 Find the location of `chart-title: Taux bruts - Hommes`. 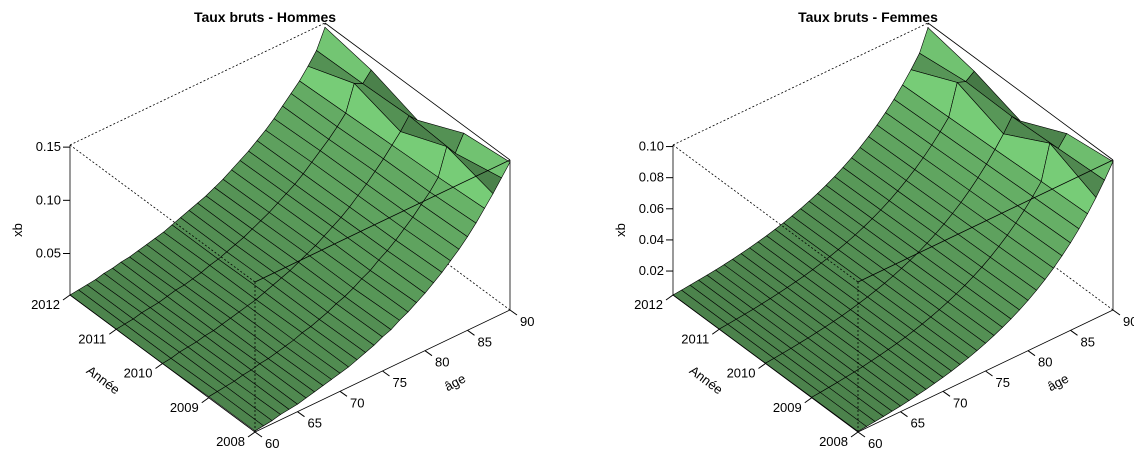

chart-title: Taux bruts - Hommes is located at coordinates (265, 17).